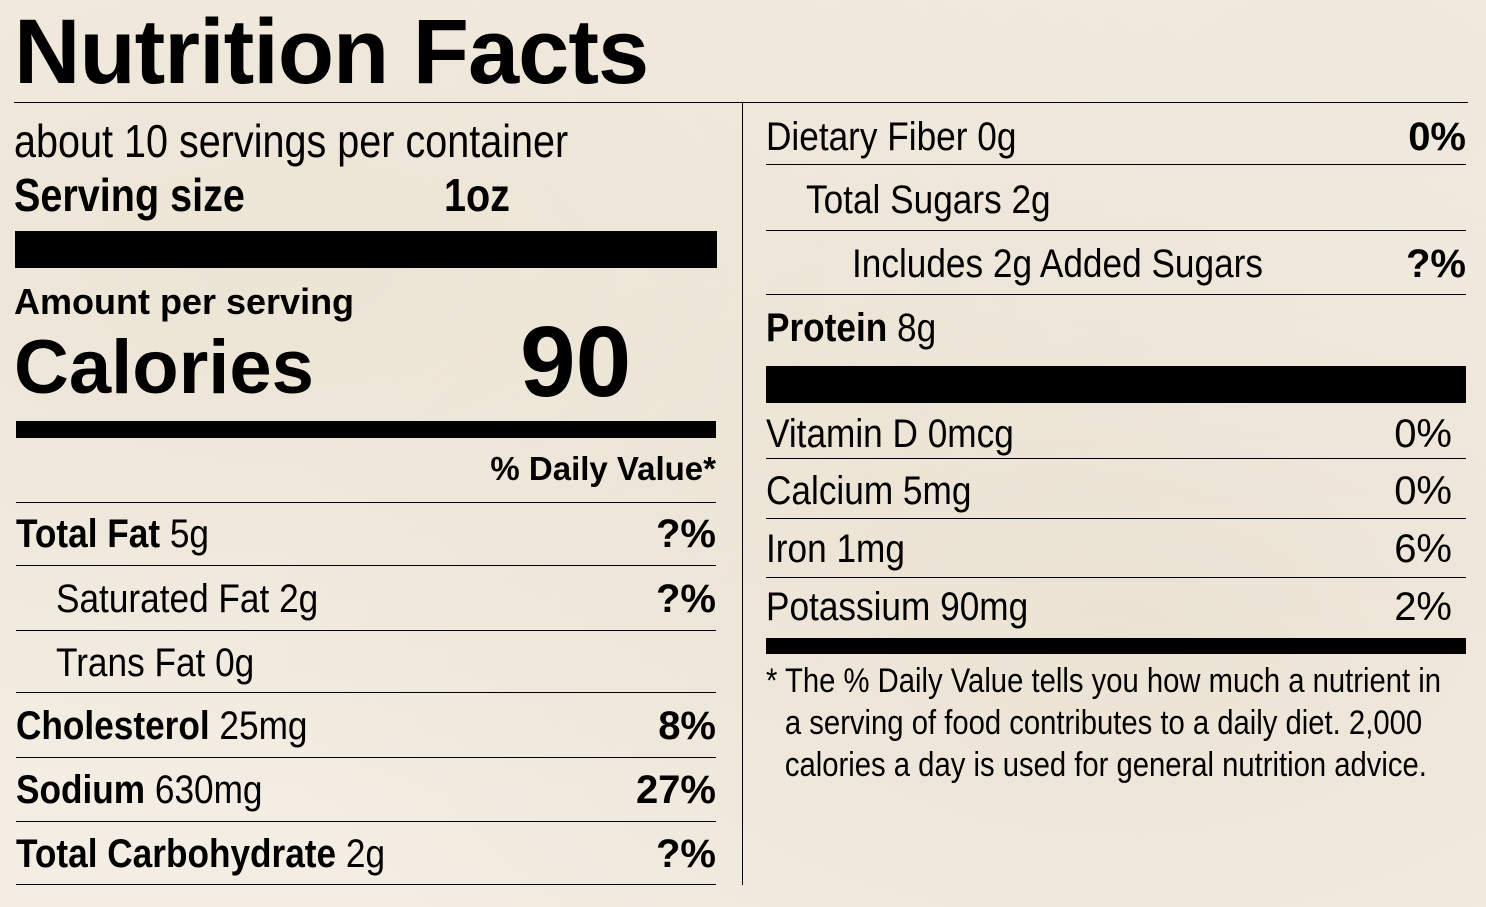 The image size is (1486, 907). Describe the element at coordinates (827, 328) in the screenshot. I see `nutrient-name: Protein` at that location.